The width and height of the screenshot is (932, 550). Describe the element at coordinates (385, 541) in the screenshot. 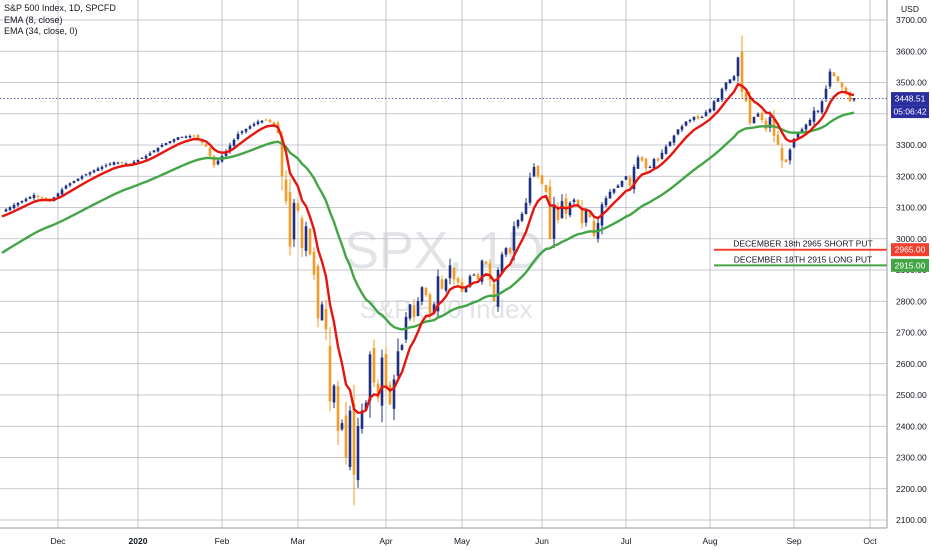

I see `time-tick-label: Apr` at that location.